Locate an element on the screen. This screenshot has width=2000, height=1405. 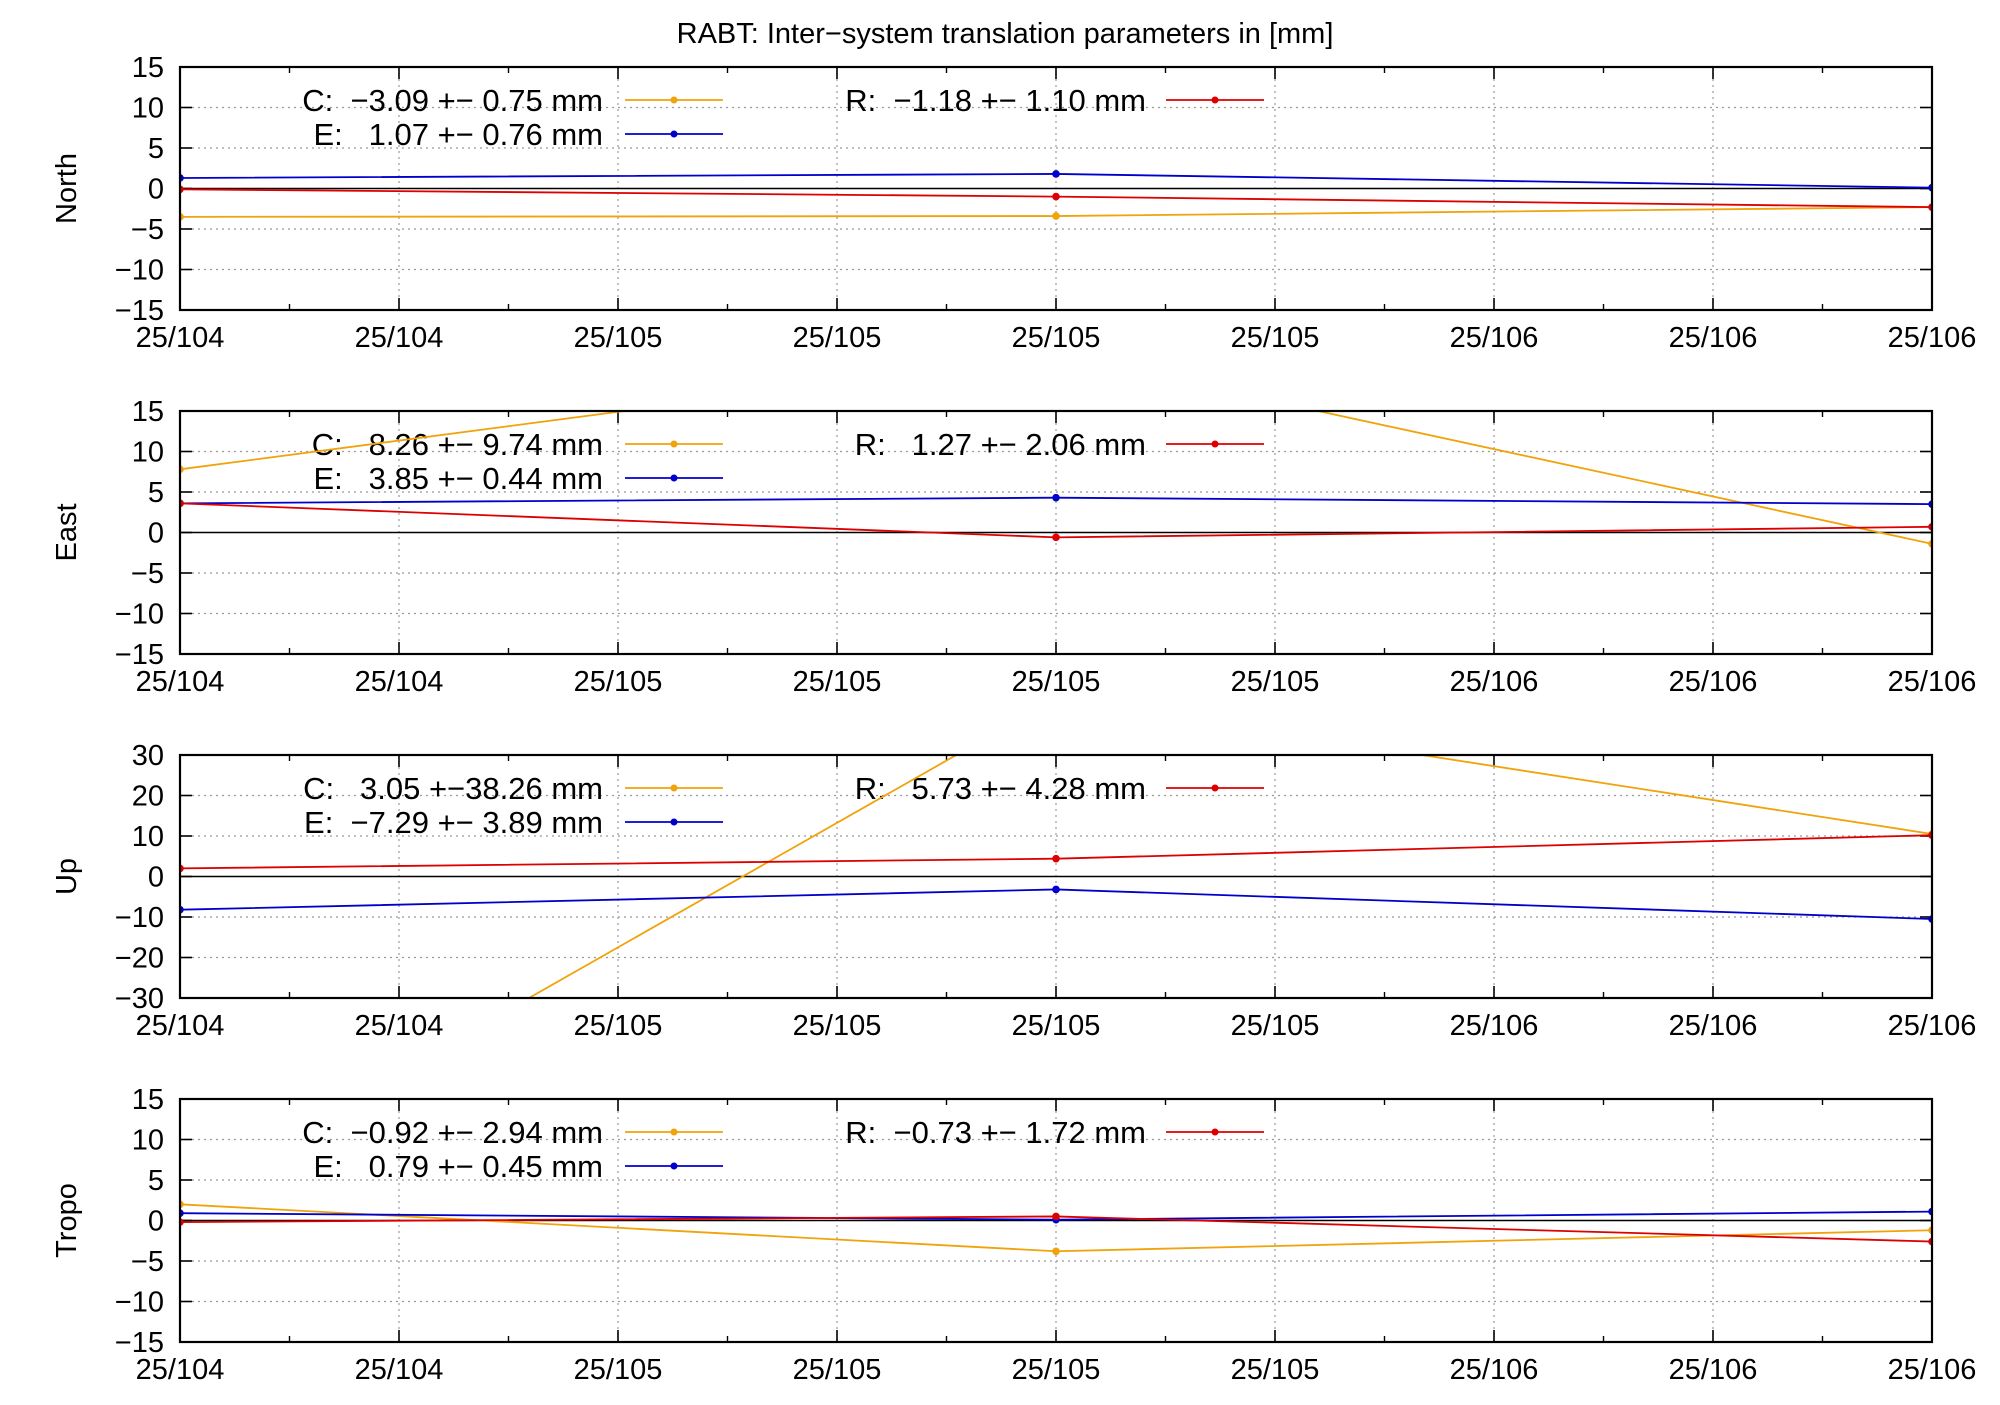
y-axis-label: Tropo is located at coordinates (67, 1220).